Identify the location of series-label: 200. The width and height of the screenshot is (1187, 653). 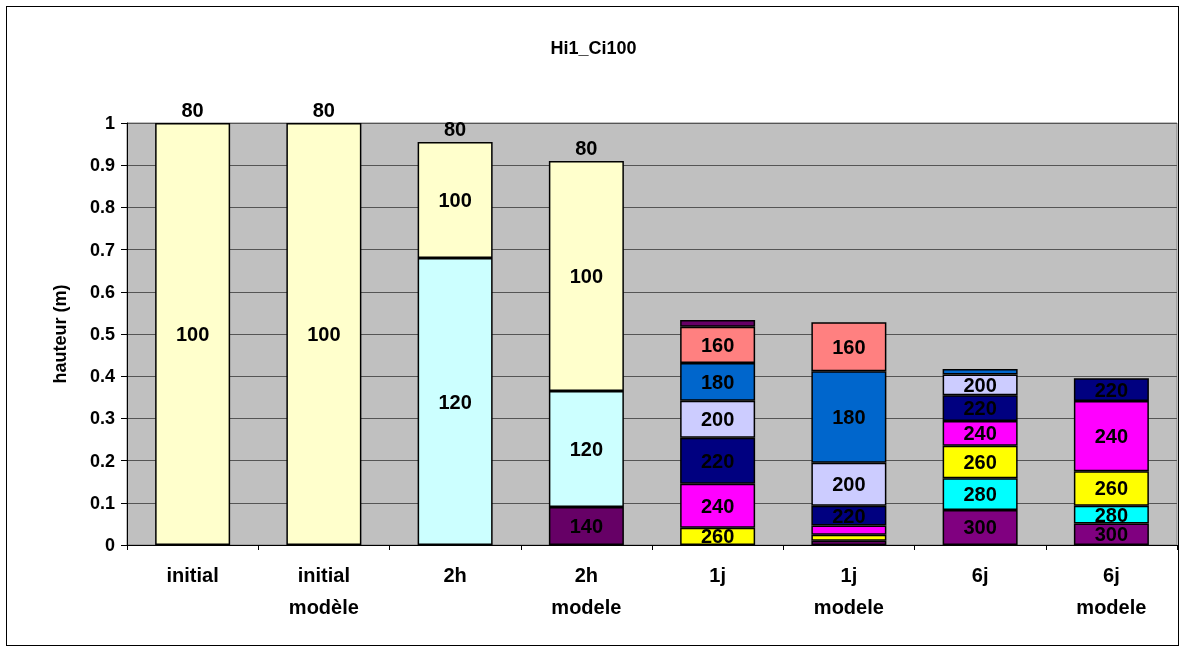
(980, 384).